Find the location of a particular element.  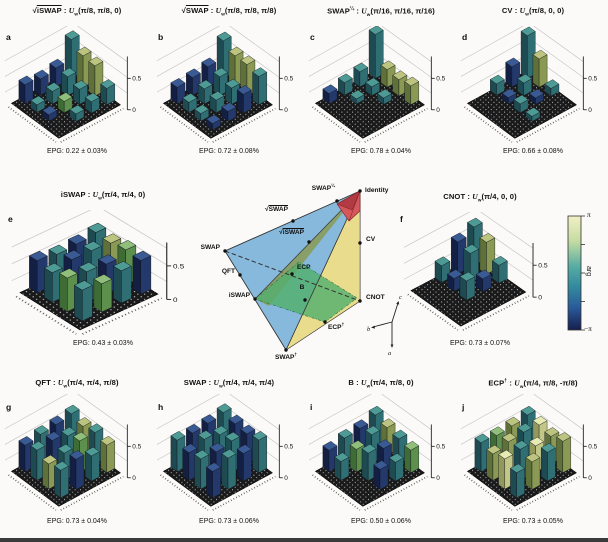

epg-label: EPG: 0.22 ± 0.03% is located at coordinates (77, 151).